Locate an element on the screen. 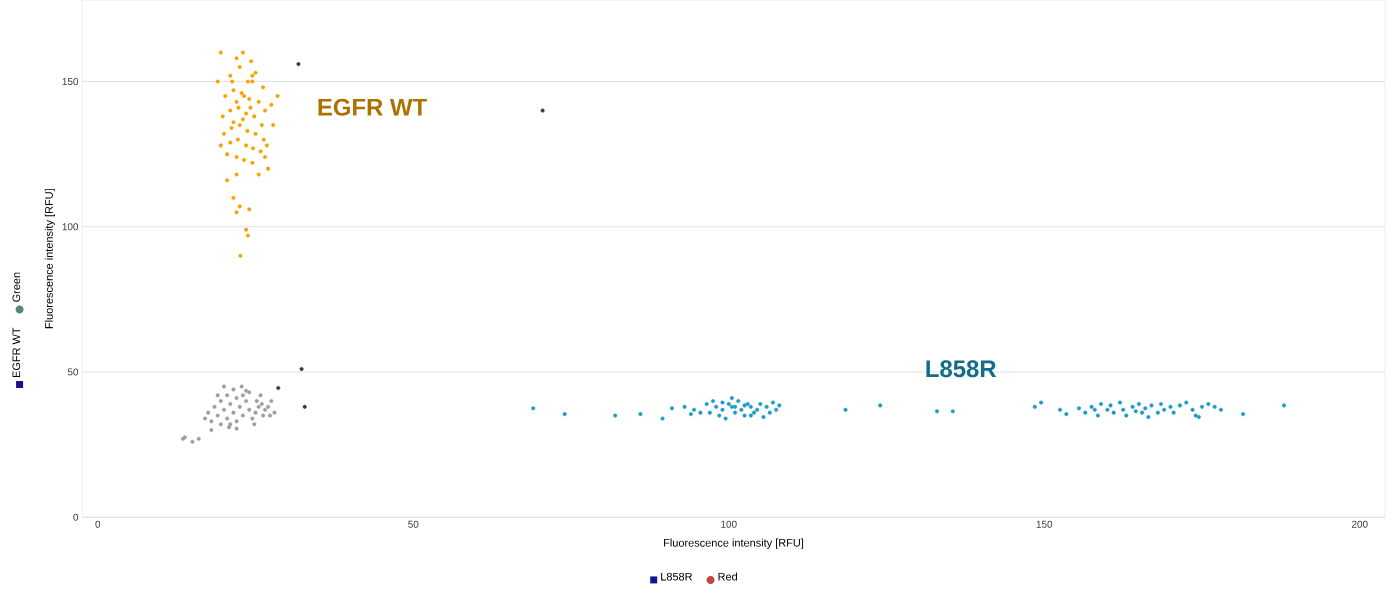 This screenshot has width=1395, height=594. y-tick-label: 150 is located at coordinates (70, 81).